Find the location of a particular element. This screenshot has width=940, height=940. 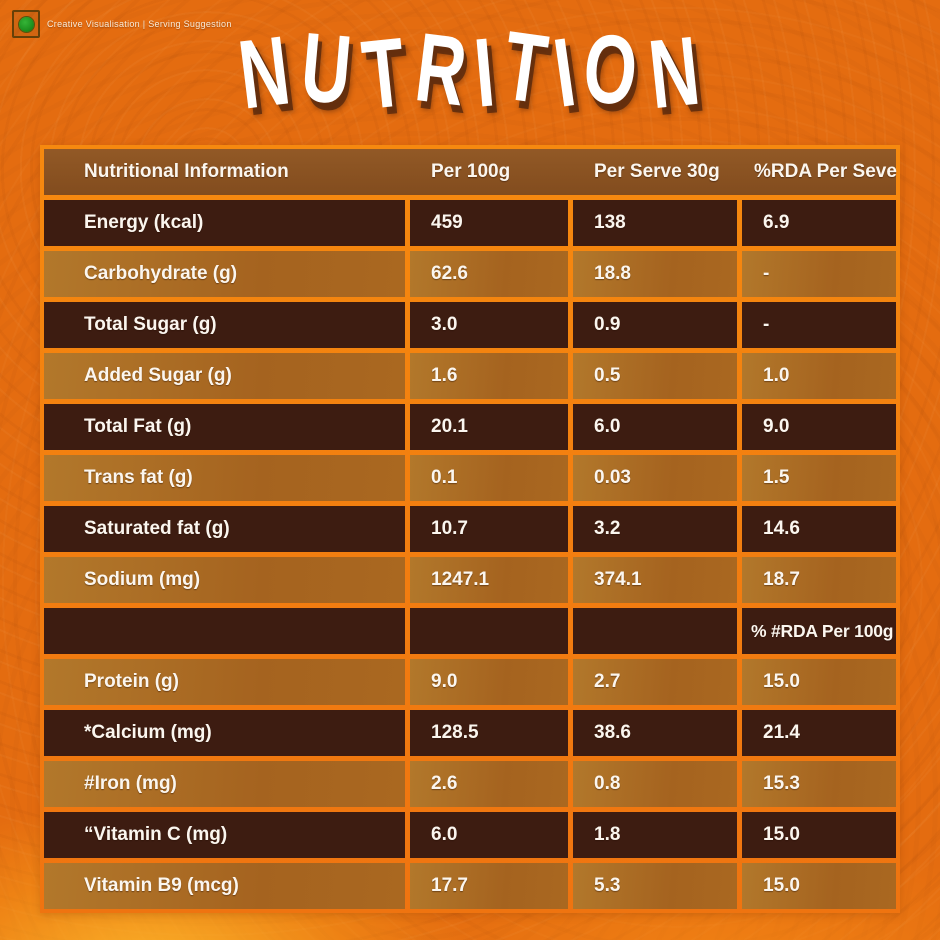

value-rda-per-serve: 1.5 is located at coordinates (819, 478).